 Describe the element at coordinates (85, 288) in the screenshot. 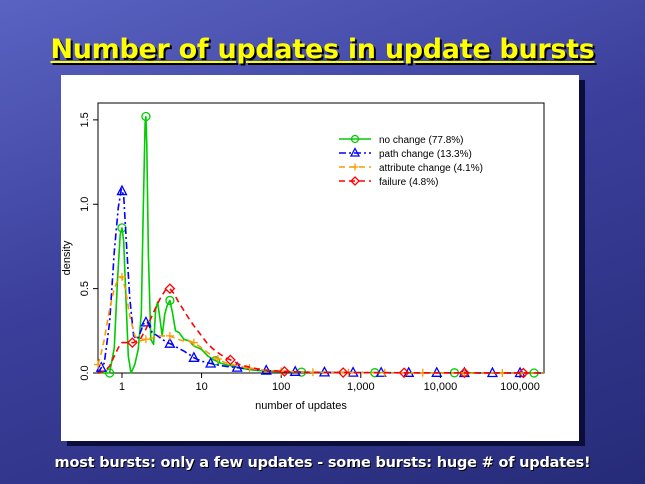

I see `y-tick-label: 0.5` at that location.